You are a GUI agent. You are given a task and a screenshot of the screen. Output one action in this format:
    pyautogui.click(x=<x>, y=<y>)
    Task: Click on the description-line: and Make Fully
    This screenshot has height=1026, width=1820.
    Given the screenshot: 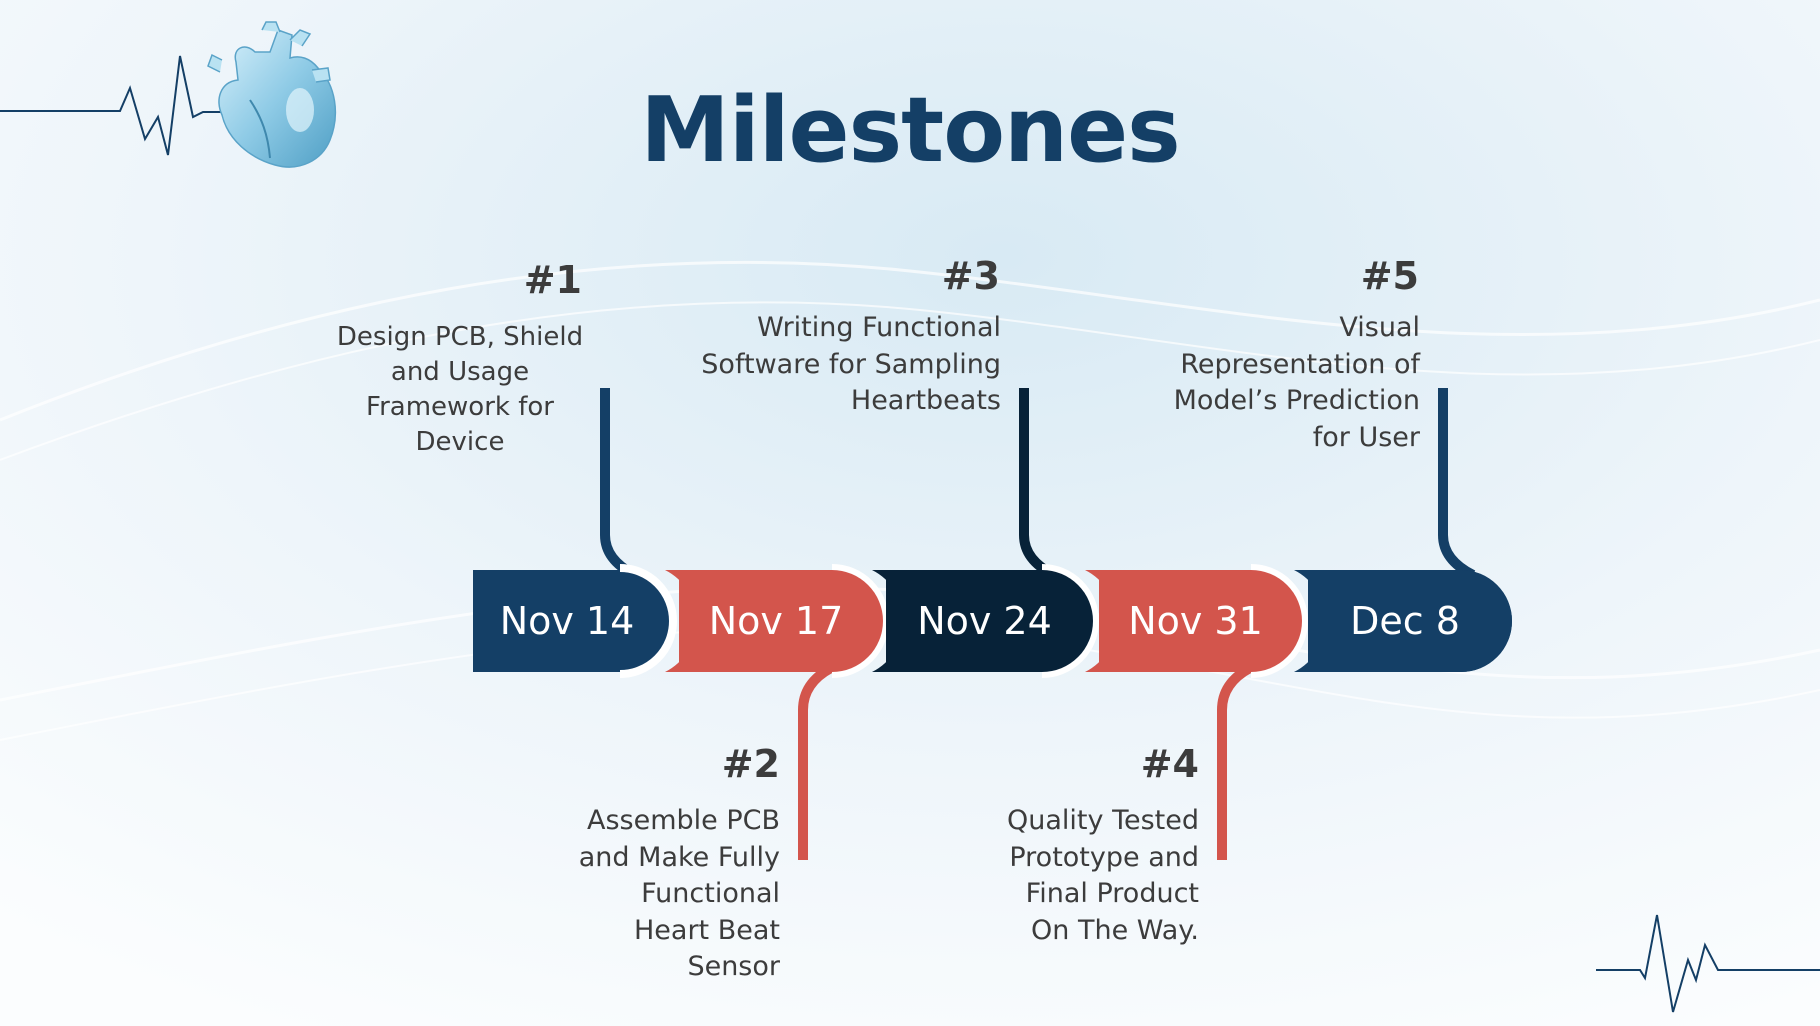 What is the action you would take?
    pyautogui.click(x=679, y=857)
    